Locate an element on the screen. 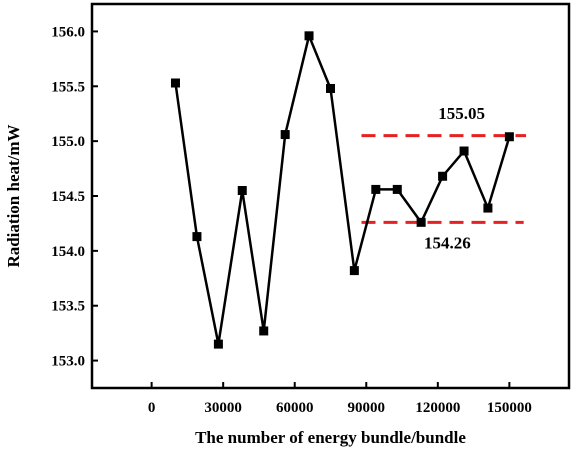 The width and height of the screenshot is (575, 450). x-tick-label: 120000 is located at coordinates (437, 408).